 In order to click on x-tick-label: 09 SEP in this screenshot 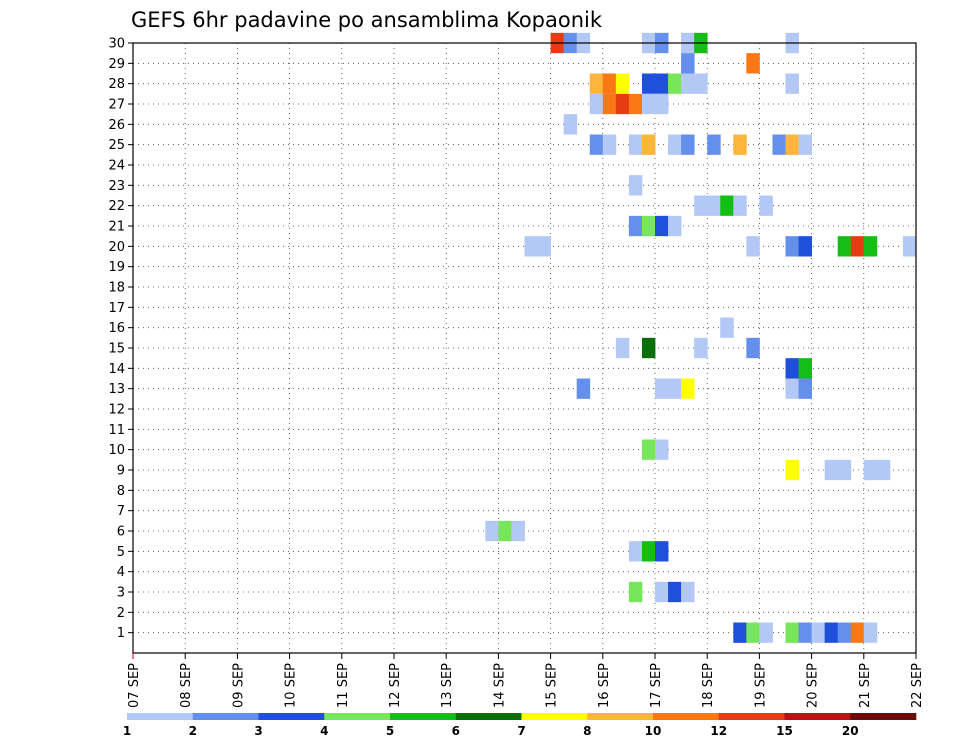, I will do `click(238, 685)`.